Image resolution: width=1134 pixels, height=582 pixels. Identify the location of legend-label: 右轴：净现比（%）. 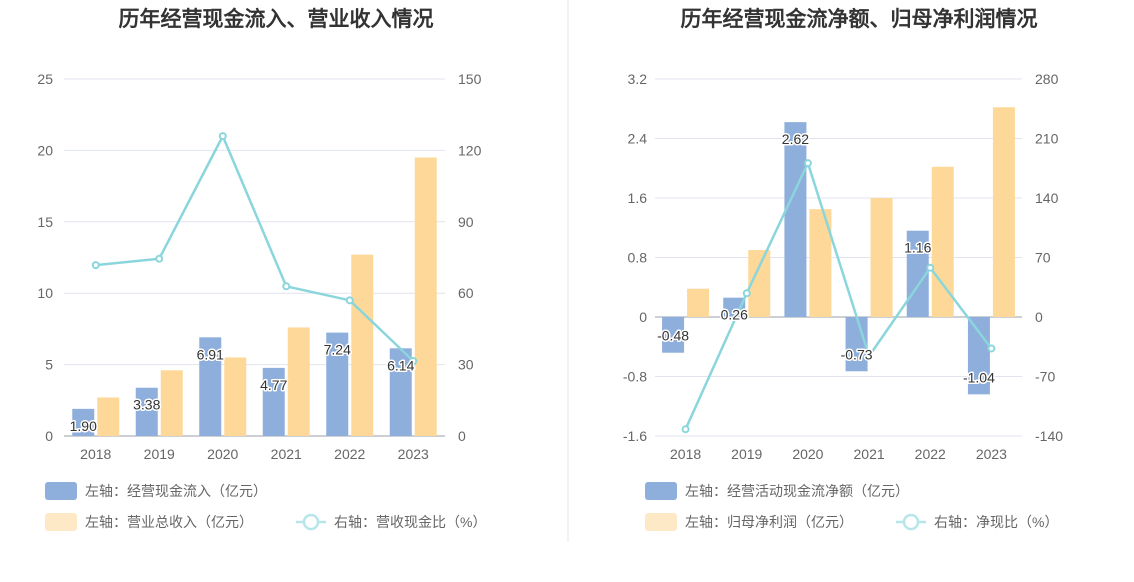
(996, 522).